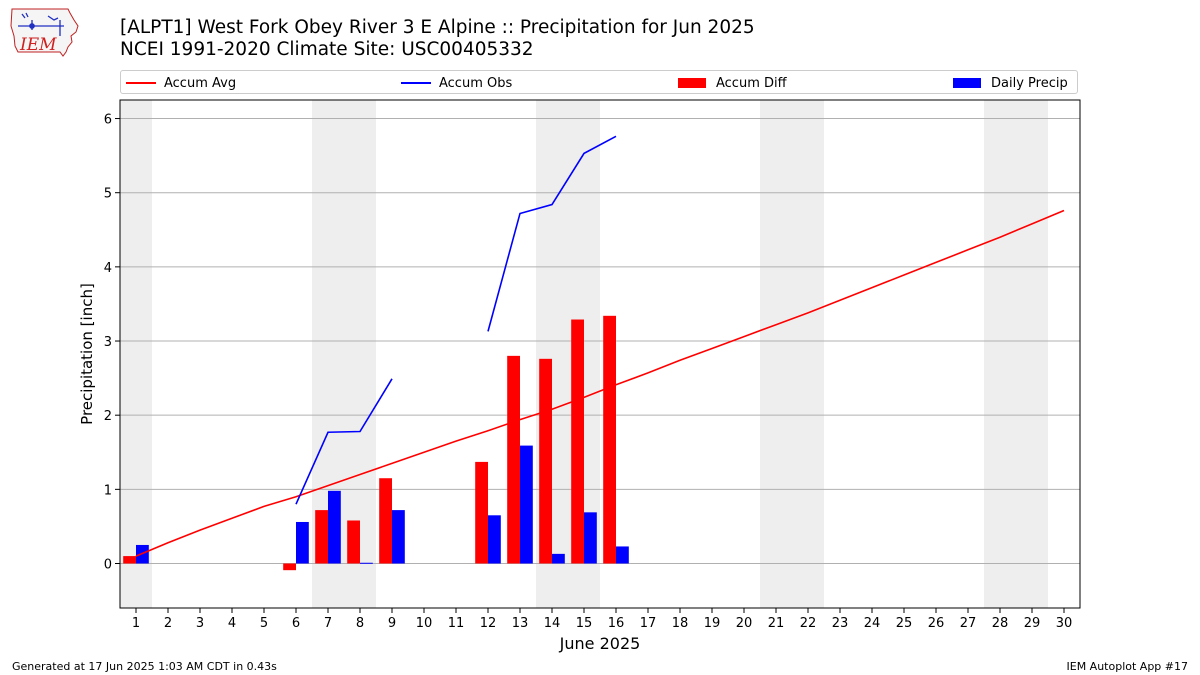  Describe the element at coordinates (360, 623) in the screenshot. I see `x-tick-label: 8` at that location.